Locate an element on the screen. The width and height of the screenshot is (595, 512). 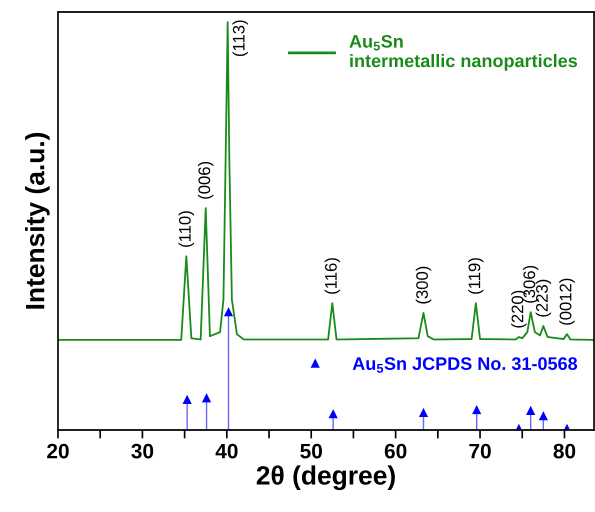
annotation: (300) is located at coordinates (424, 285).